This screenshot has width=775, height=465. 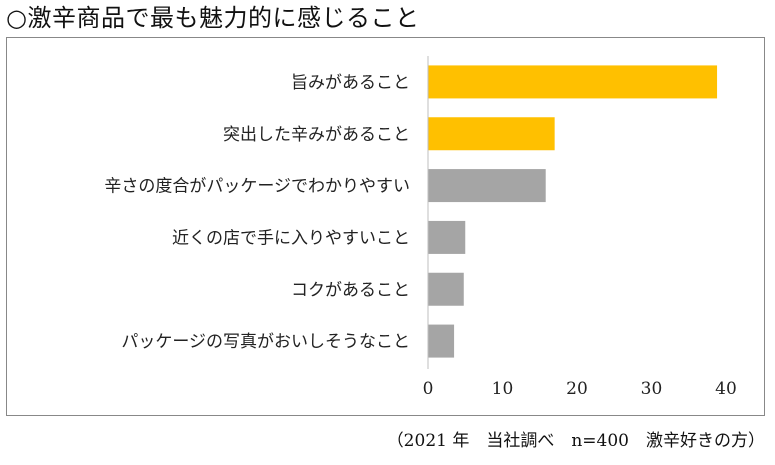 What do you see at coordinates (577, 389) in the screenshot?
I see `x-tick-label-20: 20` at bounding box center [577, 389].